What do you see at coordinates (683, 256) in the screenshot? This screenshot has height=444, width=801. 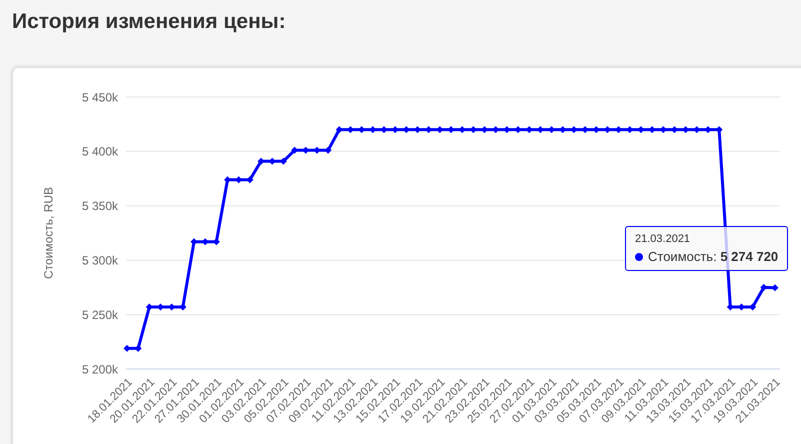 I see `legend-label: Стоимость:` at bounding box center [683, 256].